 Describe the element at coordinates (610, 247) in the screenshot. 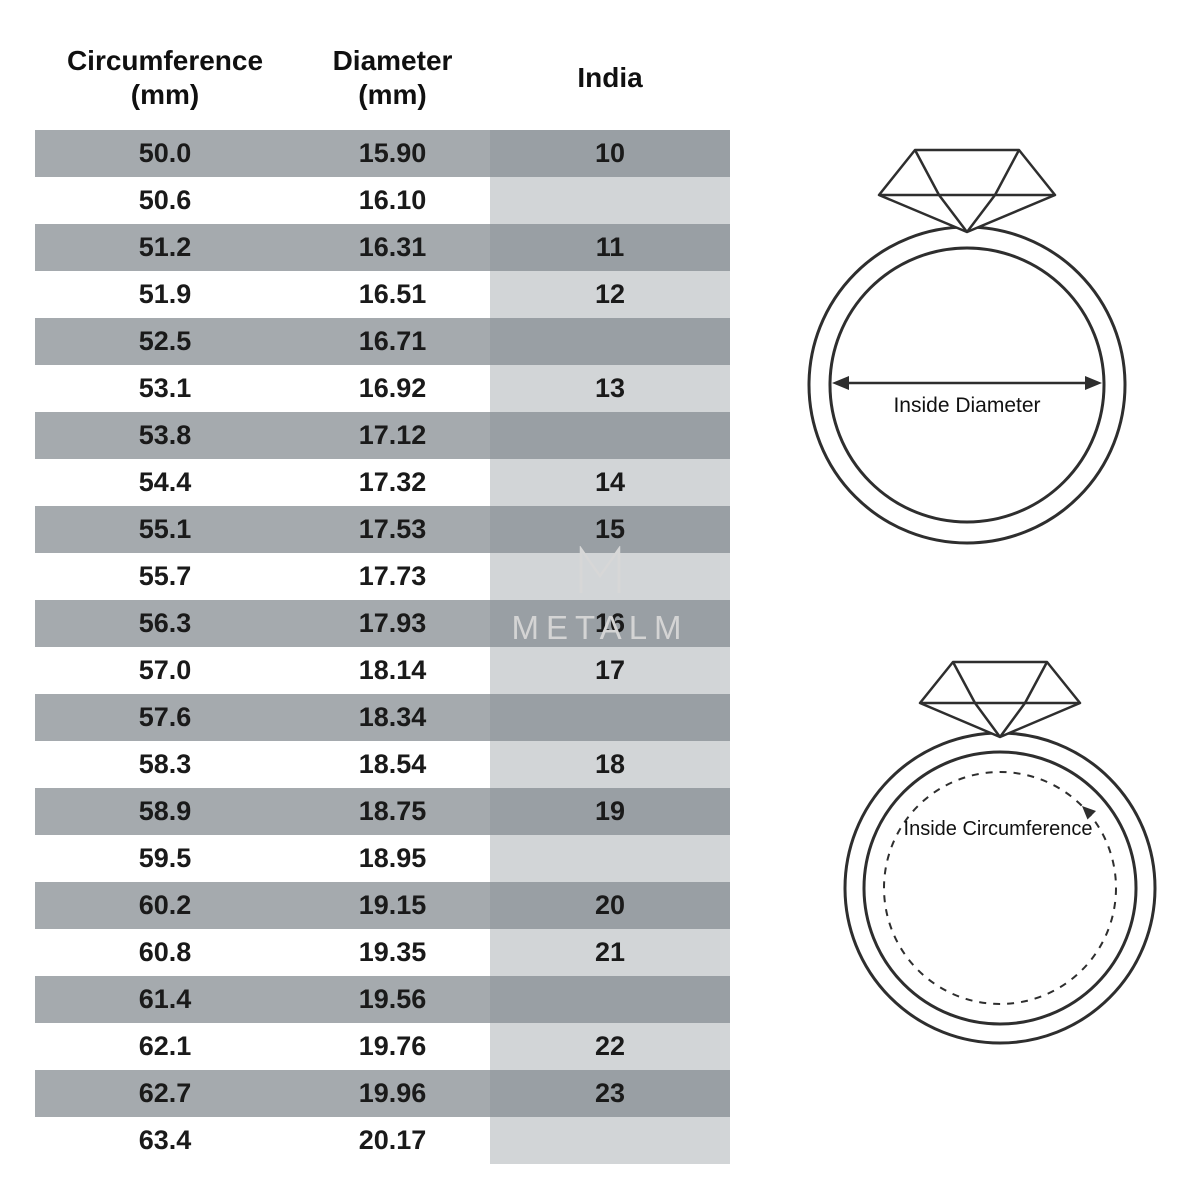

I see `india-cell: 11` at that location.